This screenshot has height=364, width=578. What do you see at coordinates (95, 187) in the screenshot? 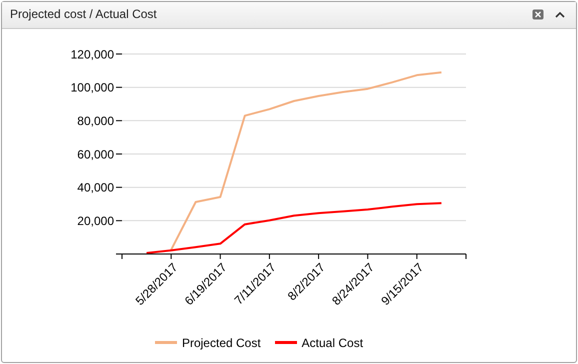
I see `y-tick-label: 40,000` at bounding box center [95, 187].